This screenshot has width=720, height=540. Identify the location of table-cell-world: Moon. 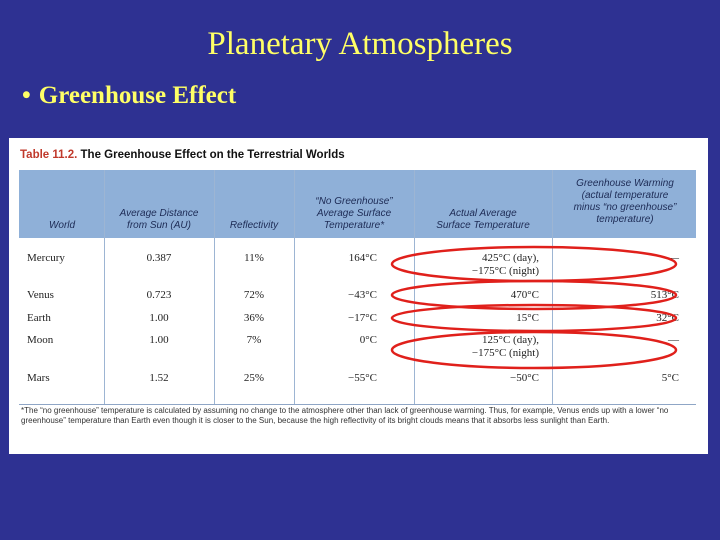
(40, 340).